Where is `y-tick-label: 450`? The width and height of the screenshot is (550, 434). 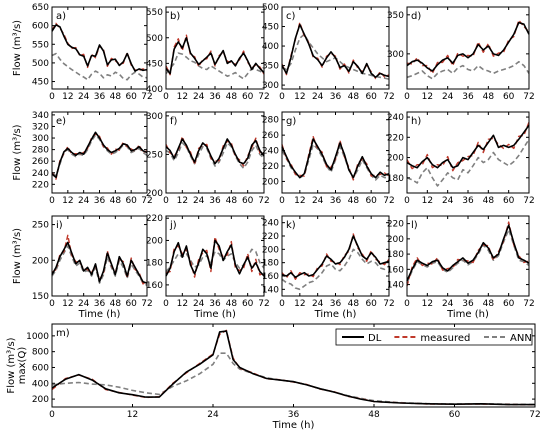
y-tick-label: 450 is located at coordinates (40, 83).